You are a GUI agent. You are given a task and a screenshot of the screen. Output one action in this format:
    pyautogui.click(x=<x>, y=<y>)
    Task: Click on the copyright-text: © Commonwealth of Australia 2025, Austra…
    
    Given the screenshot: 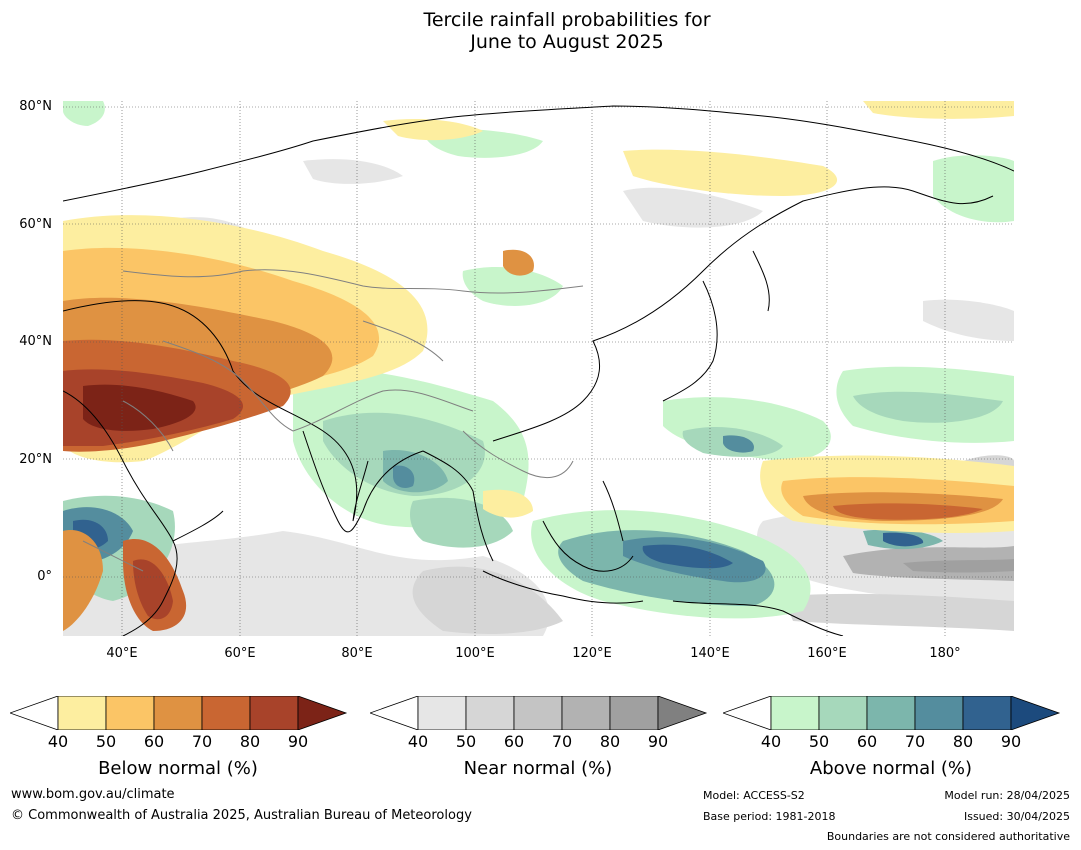 What is the action you would take?
    pyautogui.click(x=241, y=815)
    